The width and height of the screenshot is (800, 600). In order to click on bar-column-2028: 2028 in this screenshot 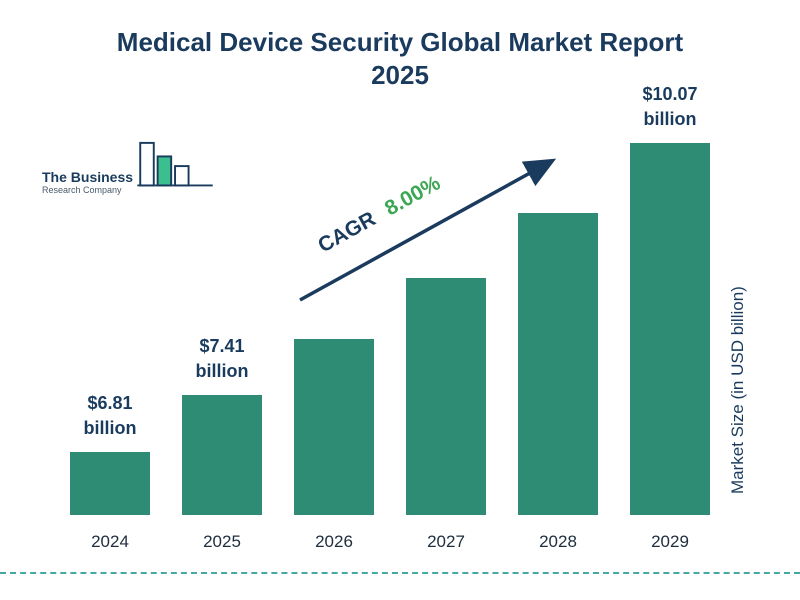, I will do `click(558, 382)`.